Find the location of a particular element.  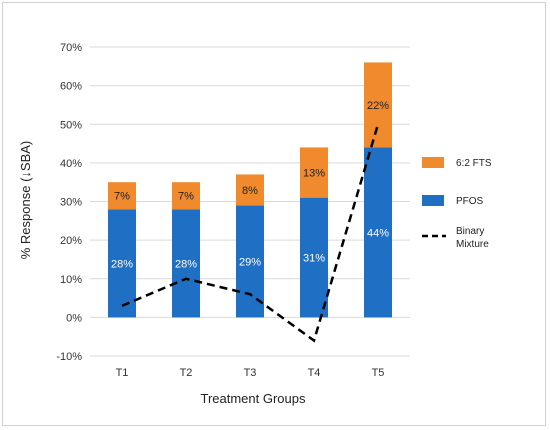

legend-swatch-fts is located at coordinates (433, 162).